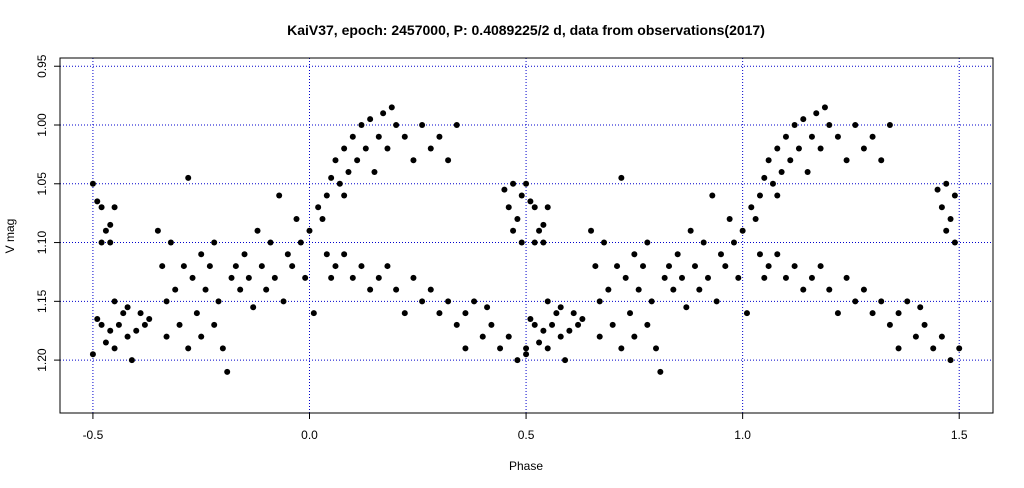 The width and height of the screenshot is (1024, 488). Describe the element at coordinates (93, 435) in the screenshot. I see `x-tick-label: -0.5` at that location.